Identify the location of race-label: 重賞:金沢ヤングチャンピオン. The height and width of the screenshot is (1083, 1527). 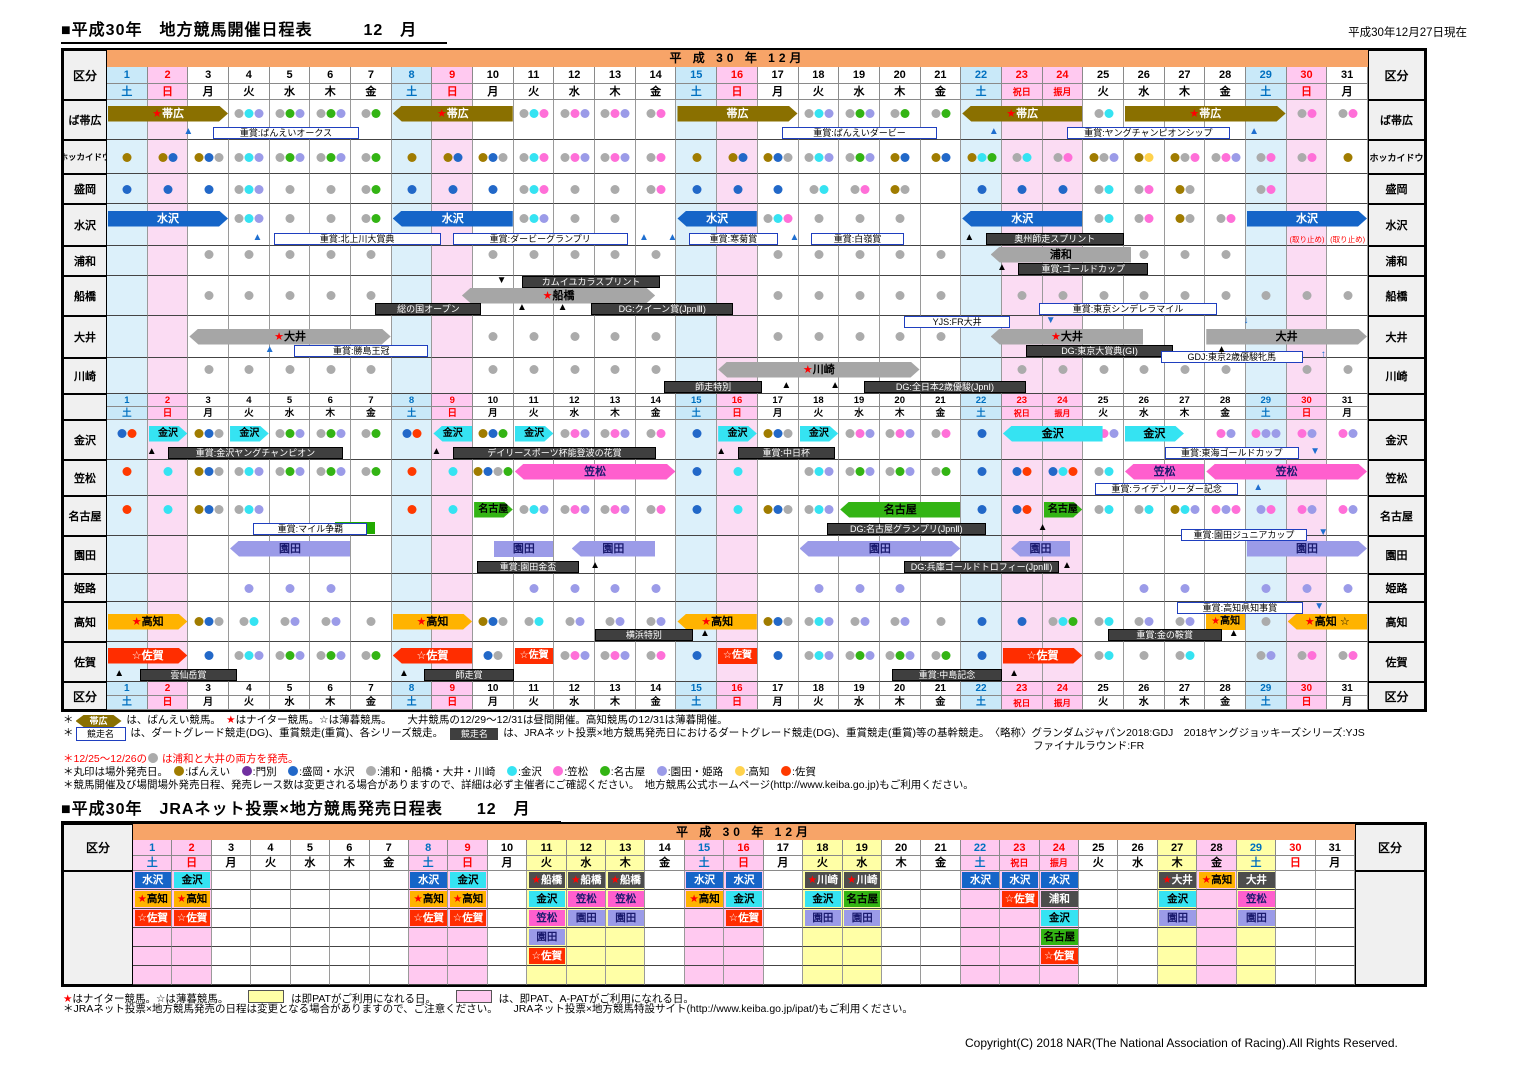
(255, 453).